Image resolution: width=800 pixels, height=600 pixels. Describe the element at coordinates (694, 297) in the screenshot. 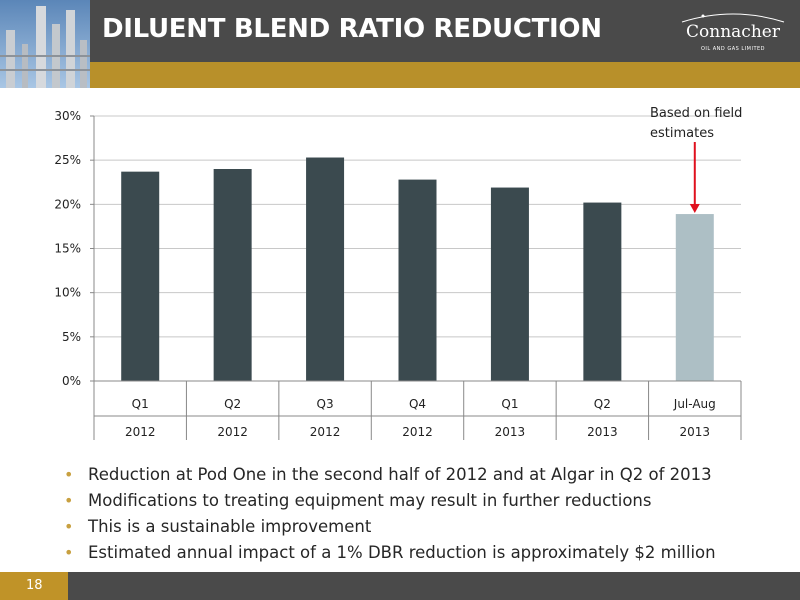

I see `bar-estimated` at that location.